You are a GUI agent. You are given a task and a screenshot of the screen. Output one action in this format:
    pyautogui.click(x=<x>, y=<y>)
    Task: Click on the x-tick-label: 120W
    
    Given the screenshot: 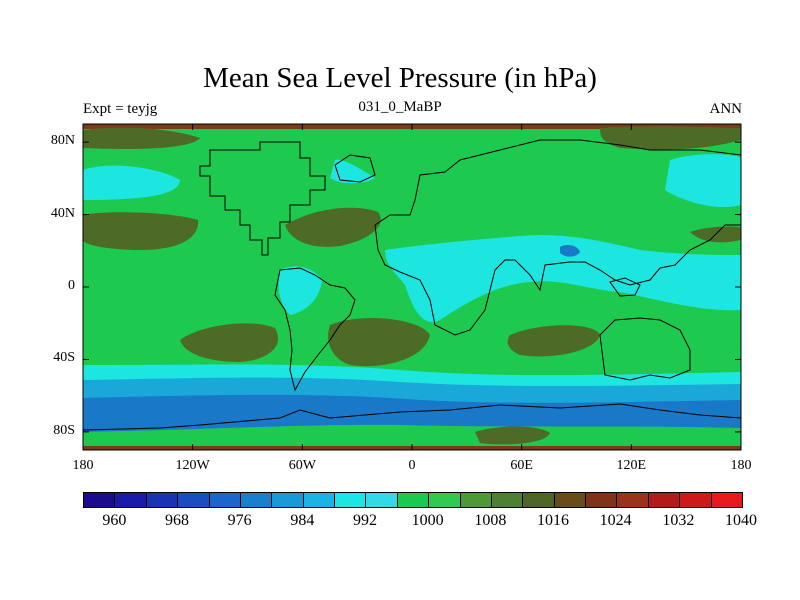 What is the action you would take?
    pyautogui.click(x=192, y=465)
    